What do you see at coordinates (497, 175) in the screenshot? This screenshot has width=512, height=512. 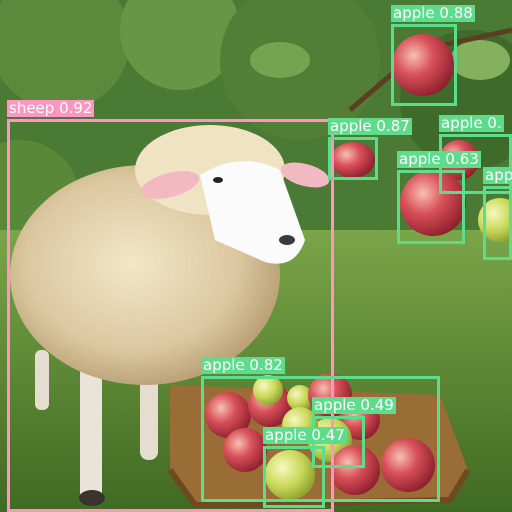 I see `apple-detection-label: app` at bounding box center [497, 175].